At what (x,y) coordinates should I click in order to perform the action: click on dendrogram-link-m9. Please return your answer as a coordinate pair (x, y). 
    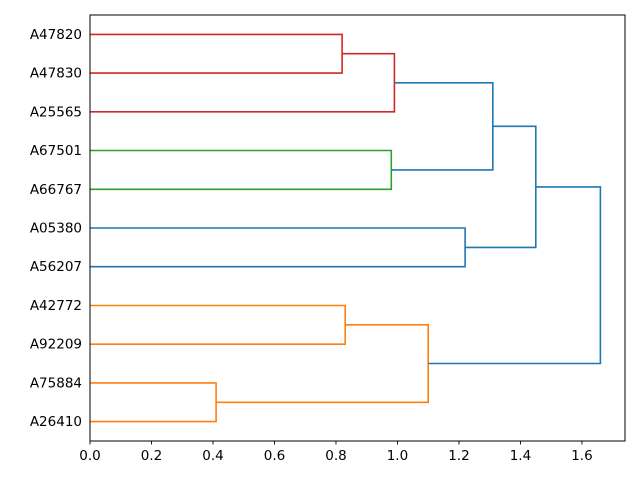
    Looking at the image, I should click on (515, 275).